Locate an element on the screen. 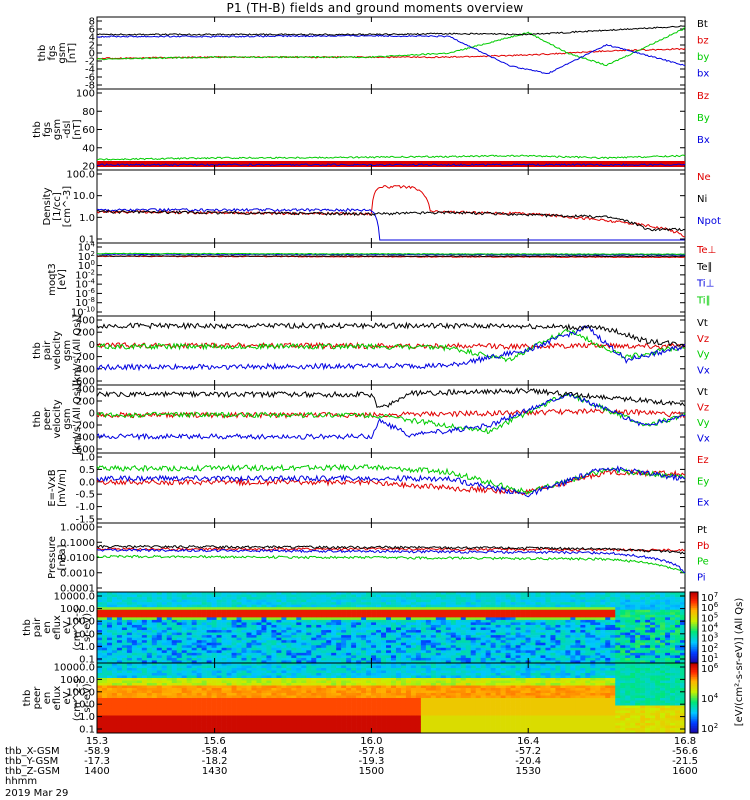 The height and width of the screenshot is (800, 750). x-row-value: 1600 is located at coordinates (684, 771).